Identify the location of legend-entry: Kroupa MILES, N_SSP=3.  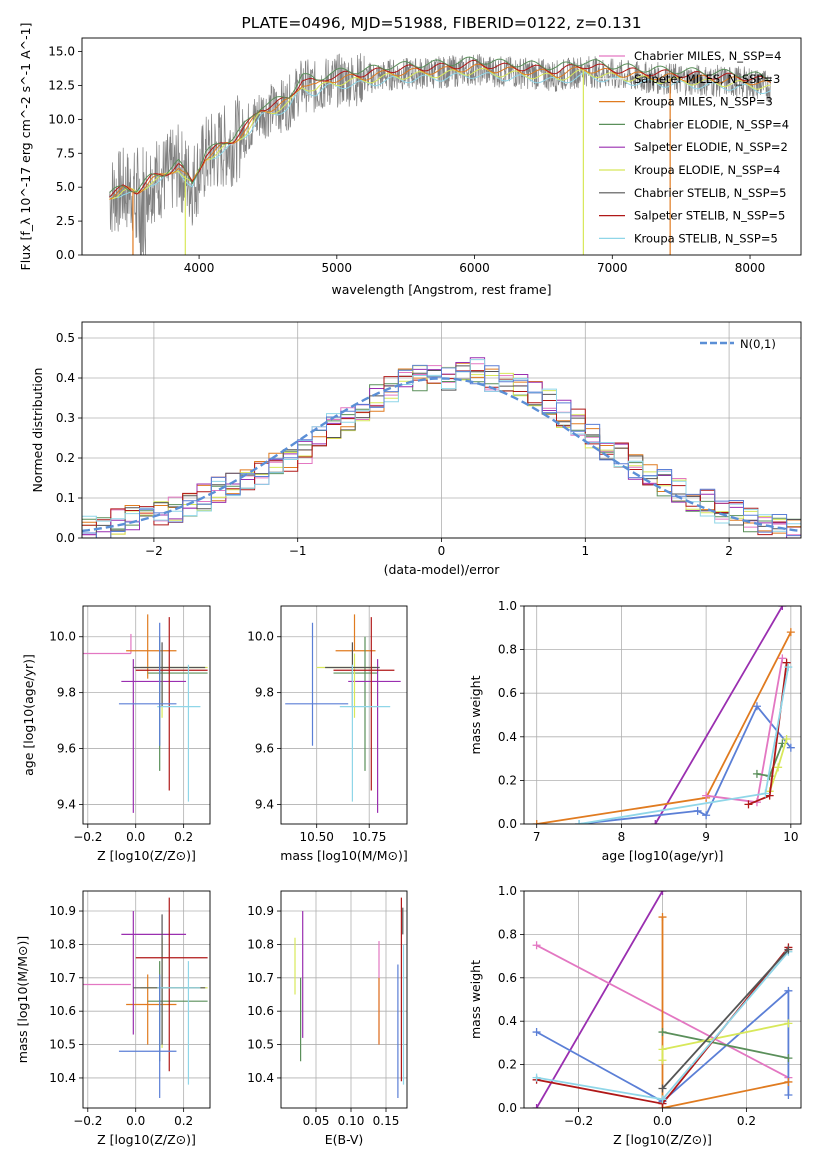
(703, 102).